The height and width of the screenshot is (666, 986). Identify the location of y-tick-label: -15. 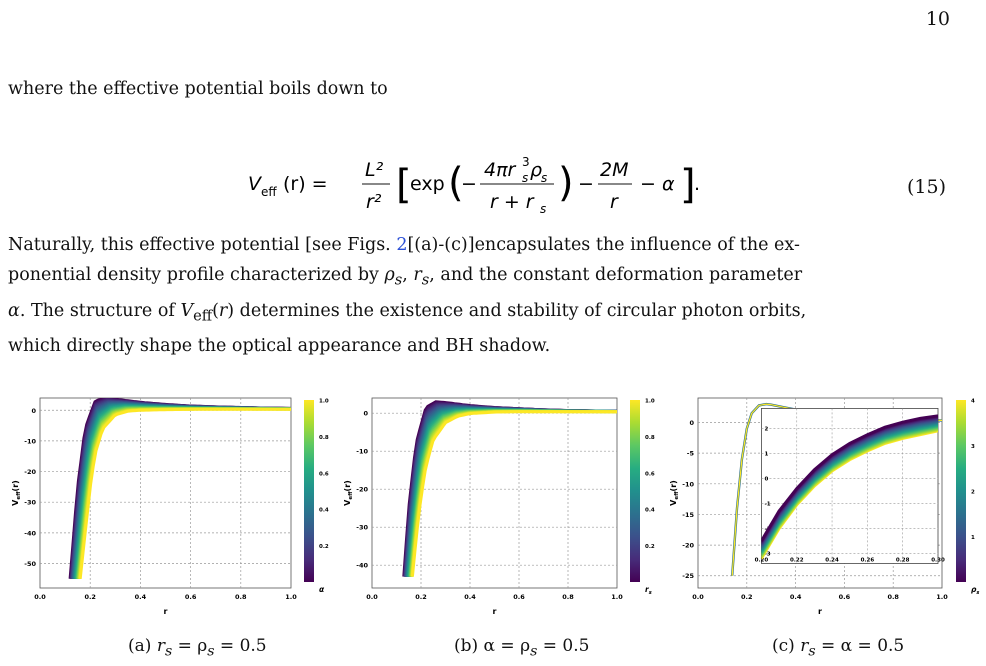
(688, 515).